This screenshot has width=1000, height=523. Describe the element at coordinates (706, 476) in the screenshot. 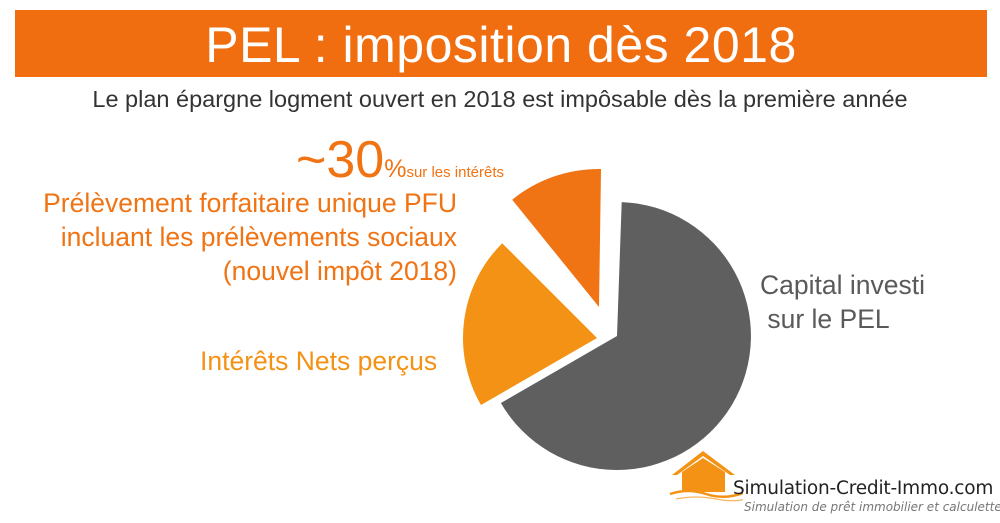

I see `house-icon` at that location.